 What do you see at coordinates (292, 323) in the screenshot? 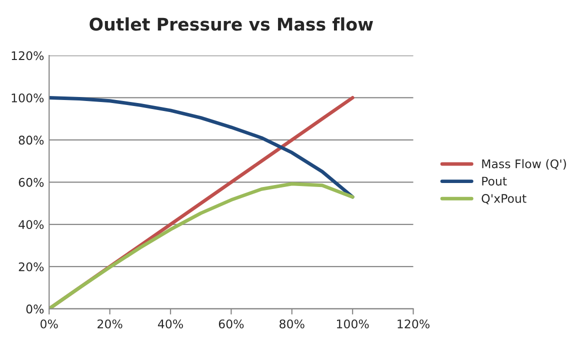
I see `x-tick-label: 80%` at bounding box center [292, 323].